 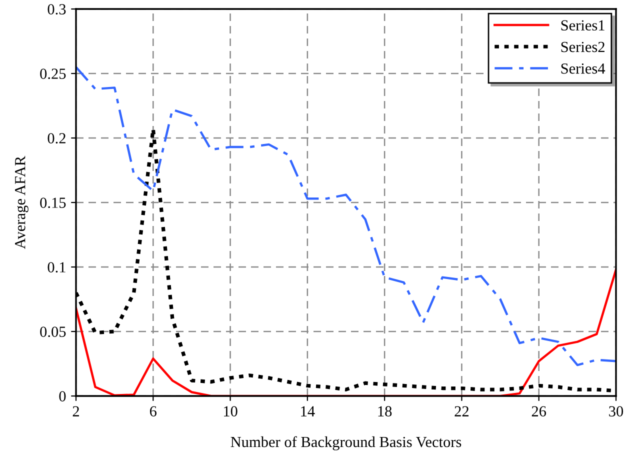 I want to click on y-tick-label: 0.1, so click(x=57, y=267).